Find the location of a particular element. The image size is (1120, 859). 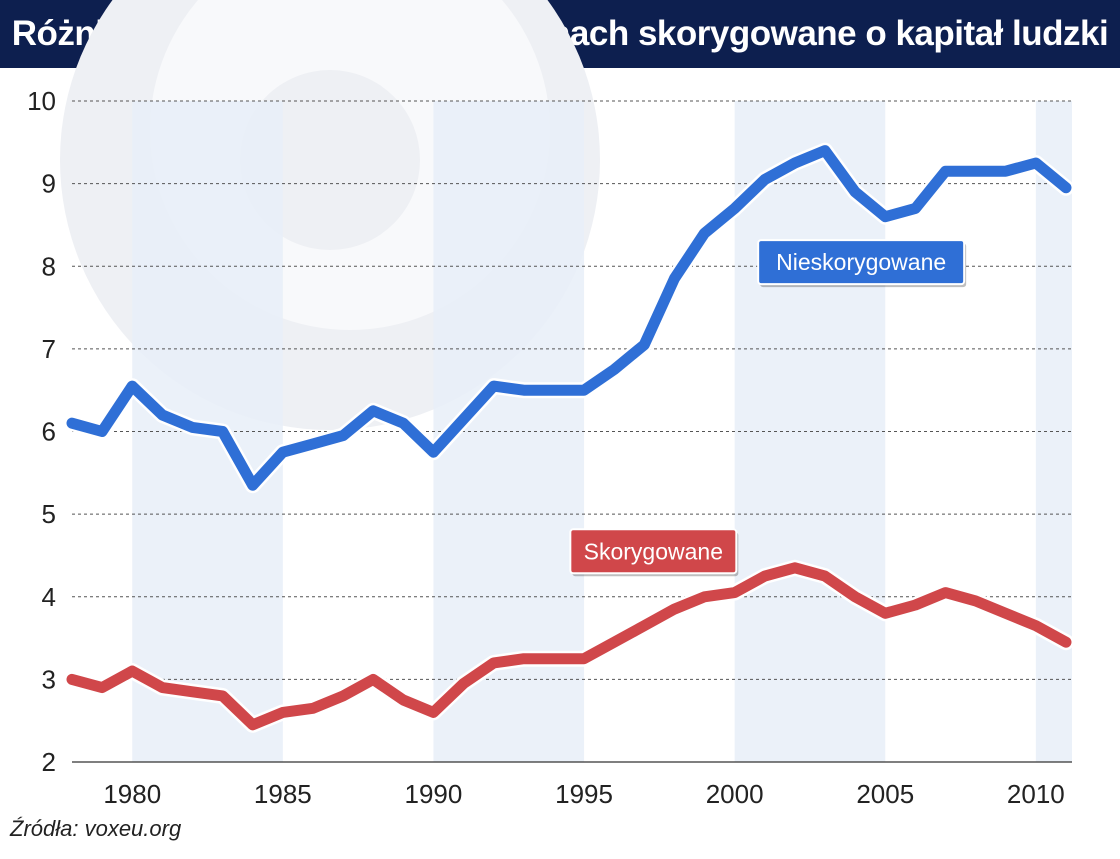

y-tick-label: 7 is located at coordinates (49, 349).